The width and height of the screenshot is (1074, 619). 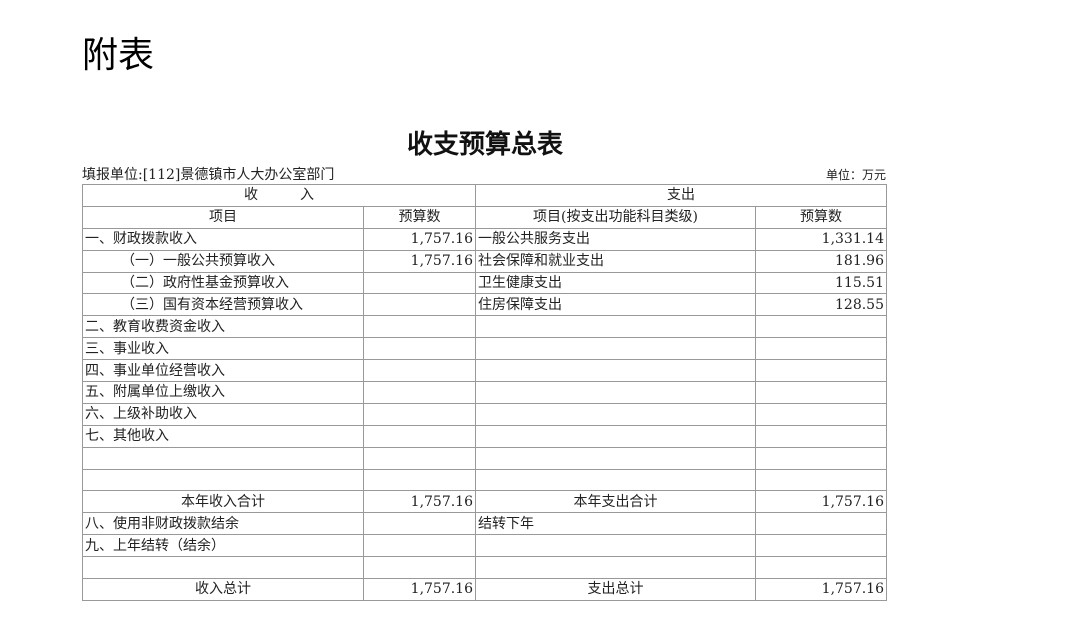 I want to click on page-heading: 附表, so click(x=118, y=55).